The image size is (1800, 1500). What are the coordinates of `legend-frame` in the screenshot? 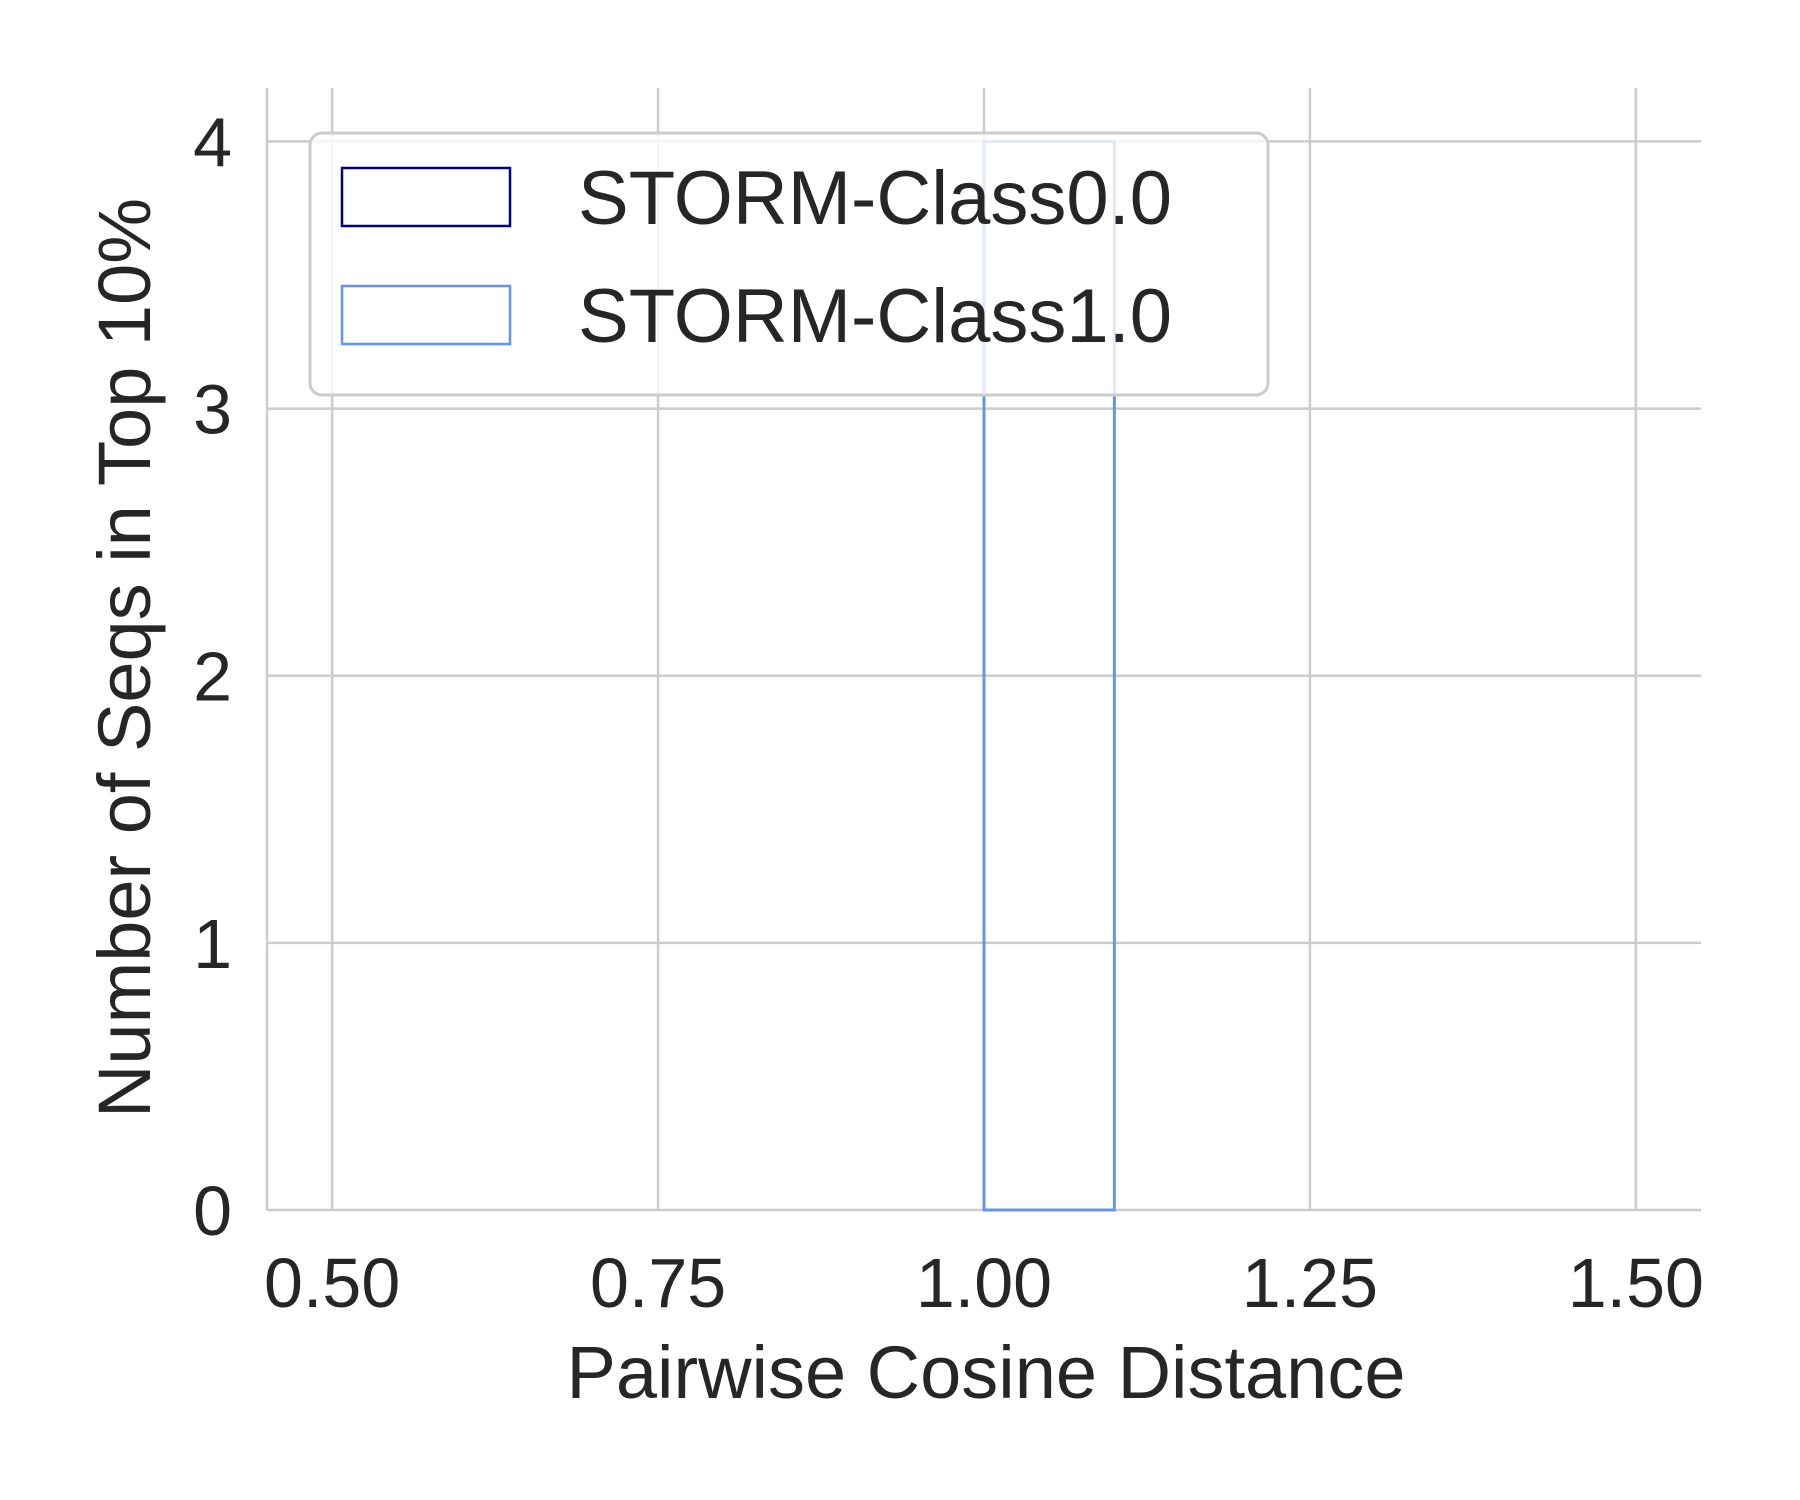 It's located at (789, 264).